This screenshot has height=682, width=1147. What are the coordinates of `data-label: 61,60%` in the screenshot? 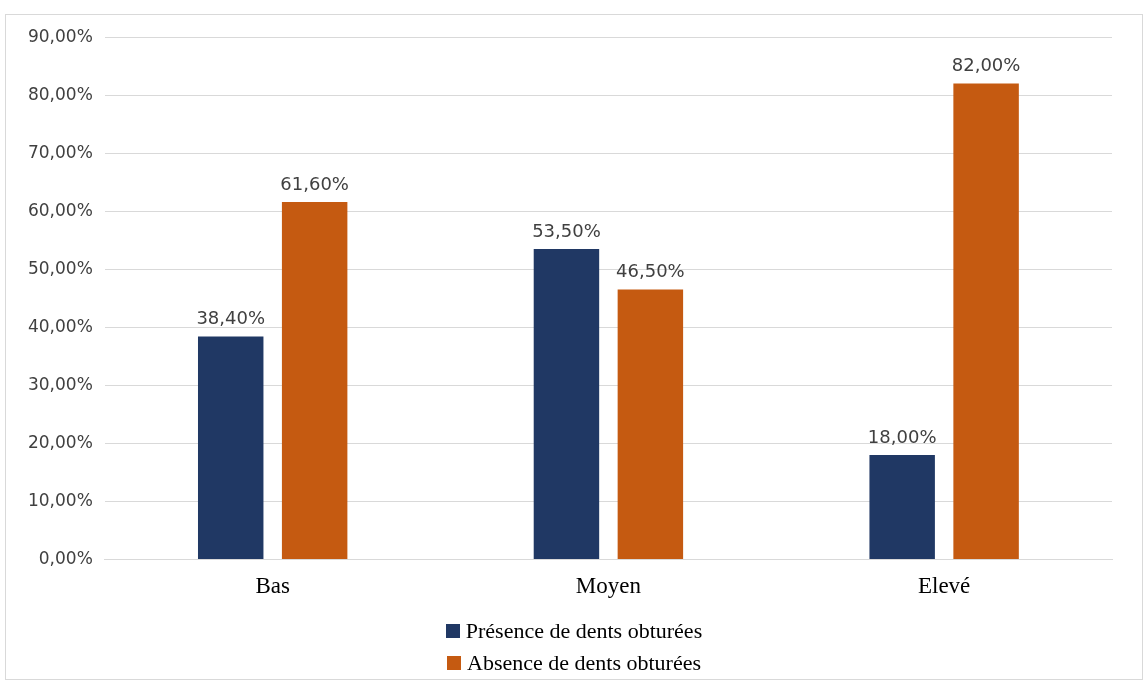 It's located at (314, 183).